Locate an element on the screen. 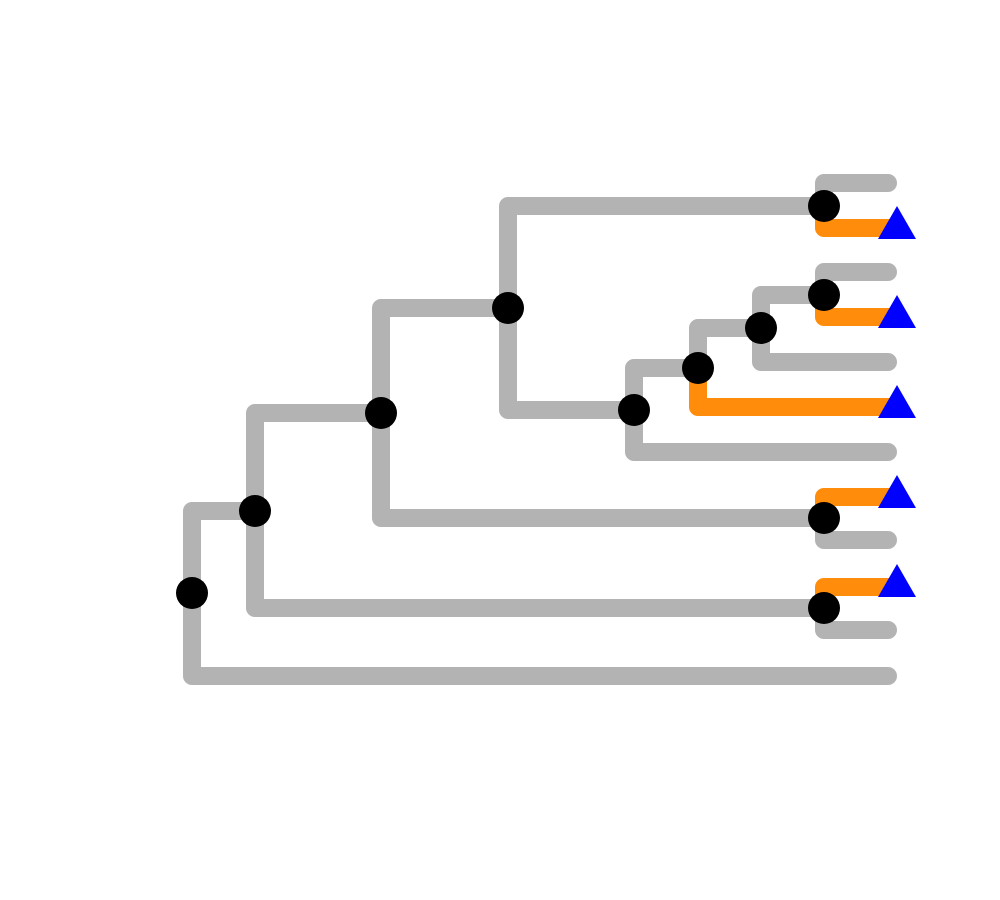 This screenshot has height=900, width=1000. internal-node-f is located at coordinates (824, 206).